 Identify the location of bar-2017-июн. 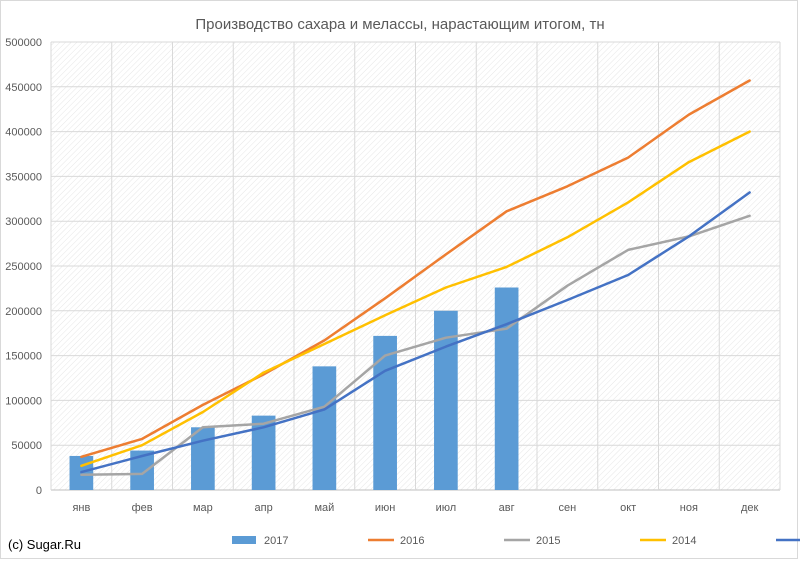
(385, 412).